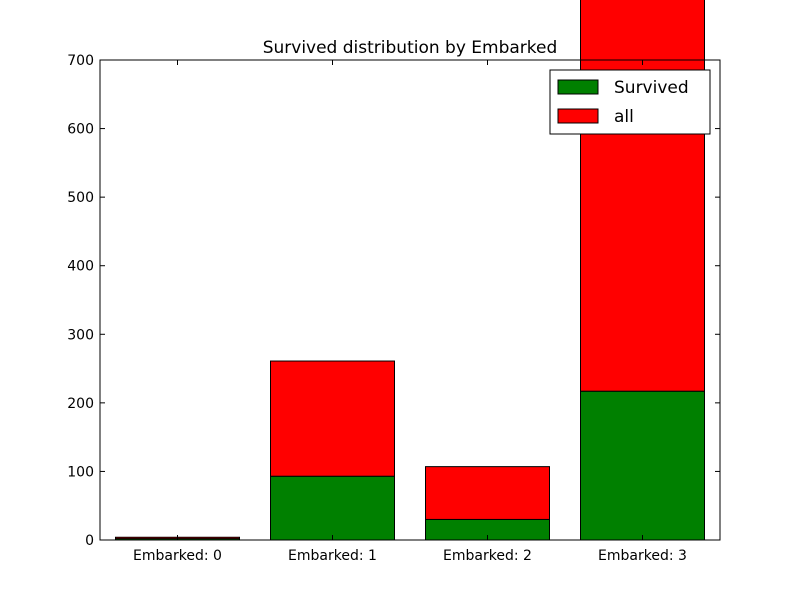 This screenshot has width=800, height=600. I want to click on legend-label-0: Survived, so click(651, 88).